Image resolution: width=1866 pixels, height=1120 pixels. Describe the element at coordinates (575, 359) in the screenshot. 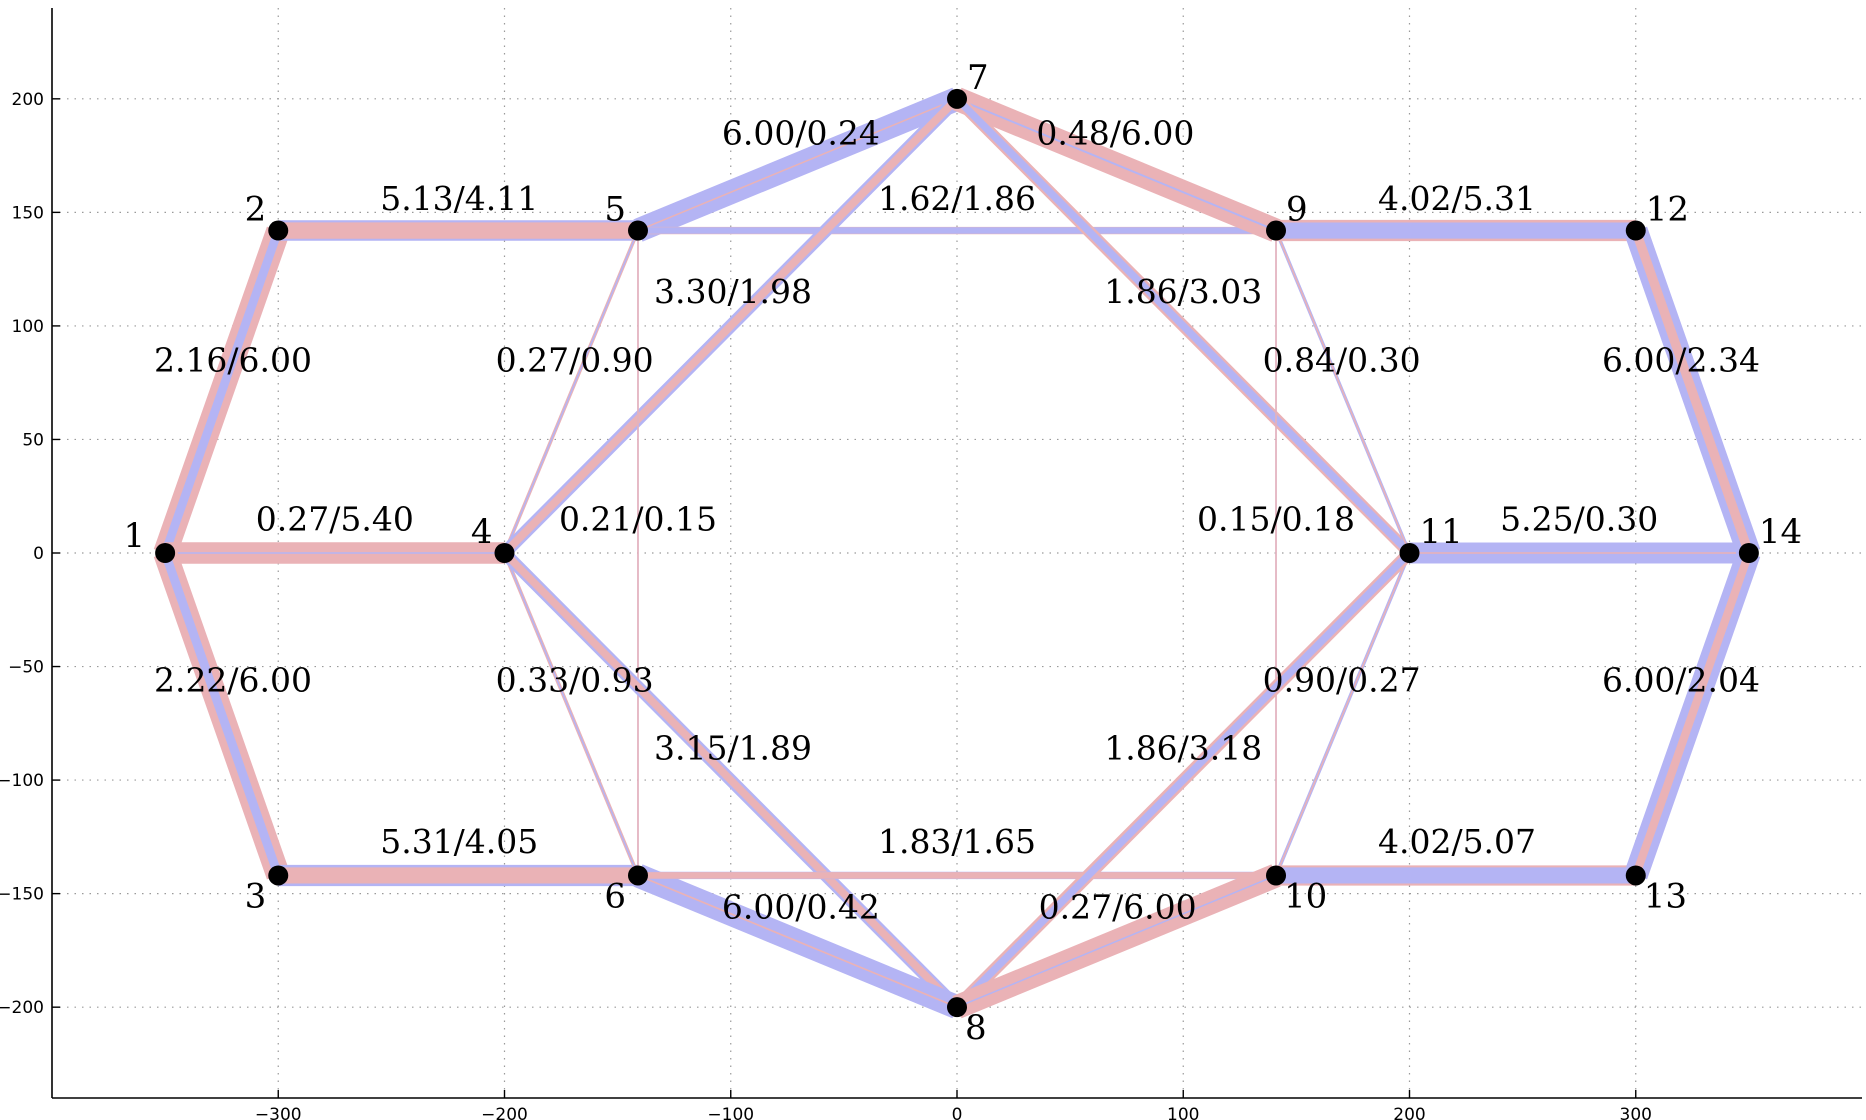

I see `edge-label: 0.27/0.90` at that location.